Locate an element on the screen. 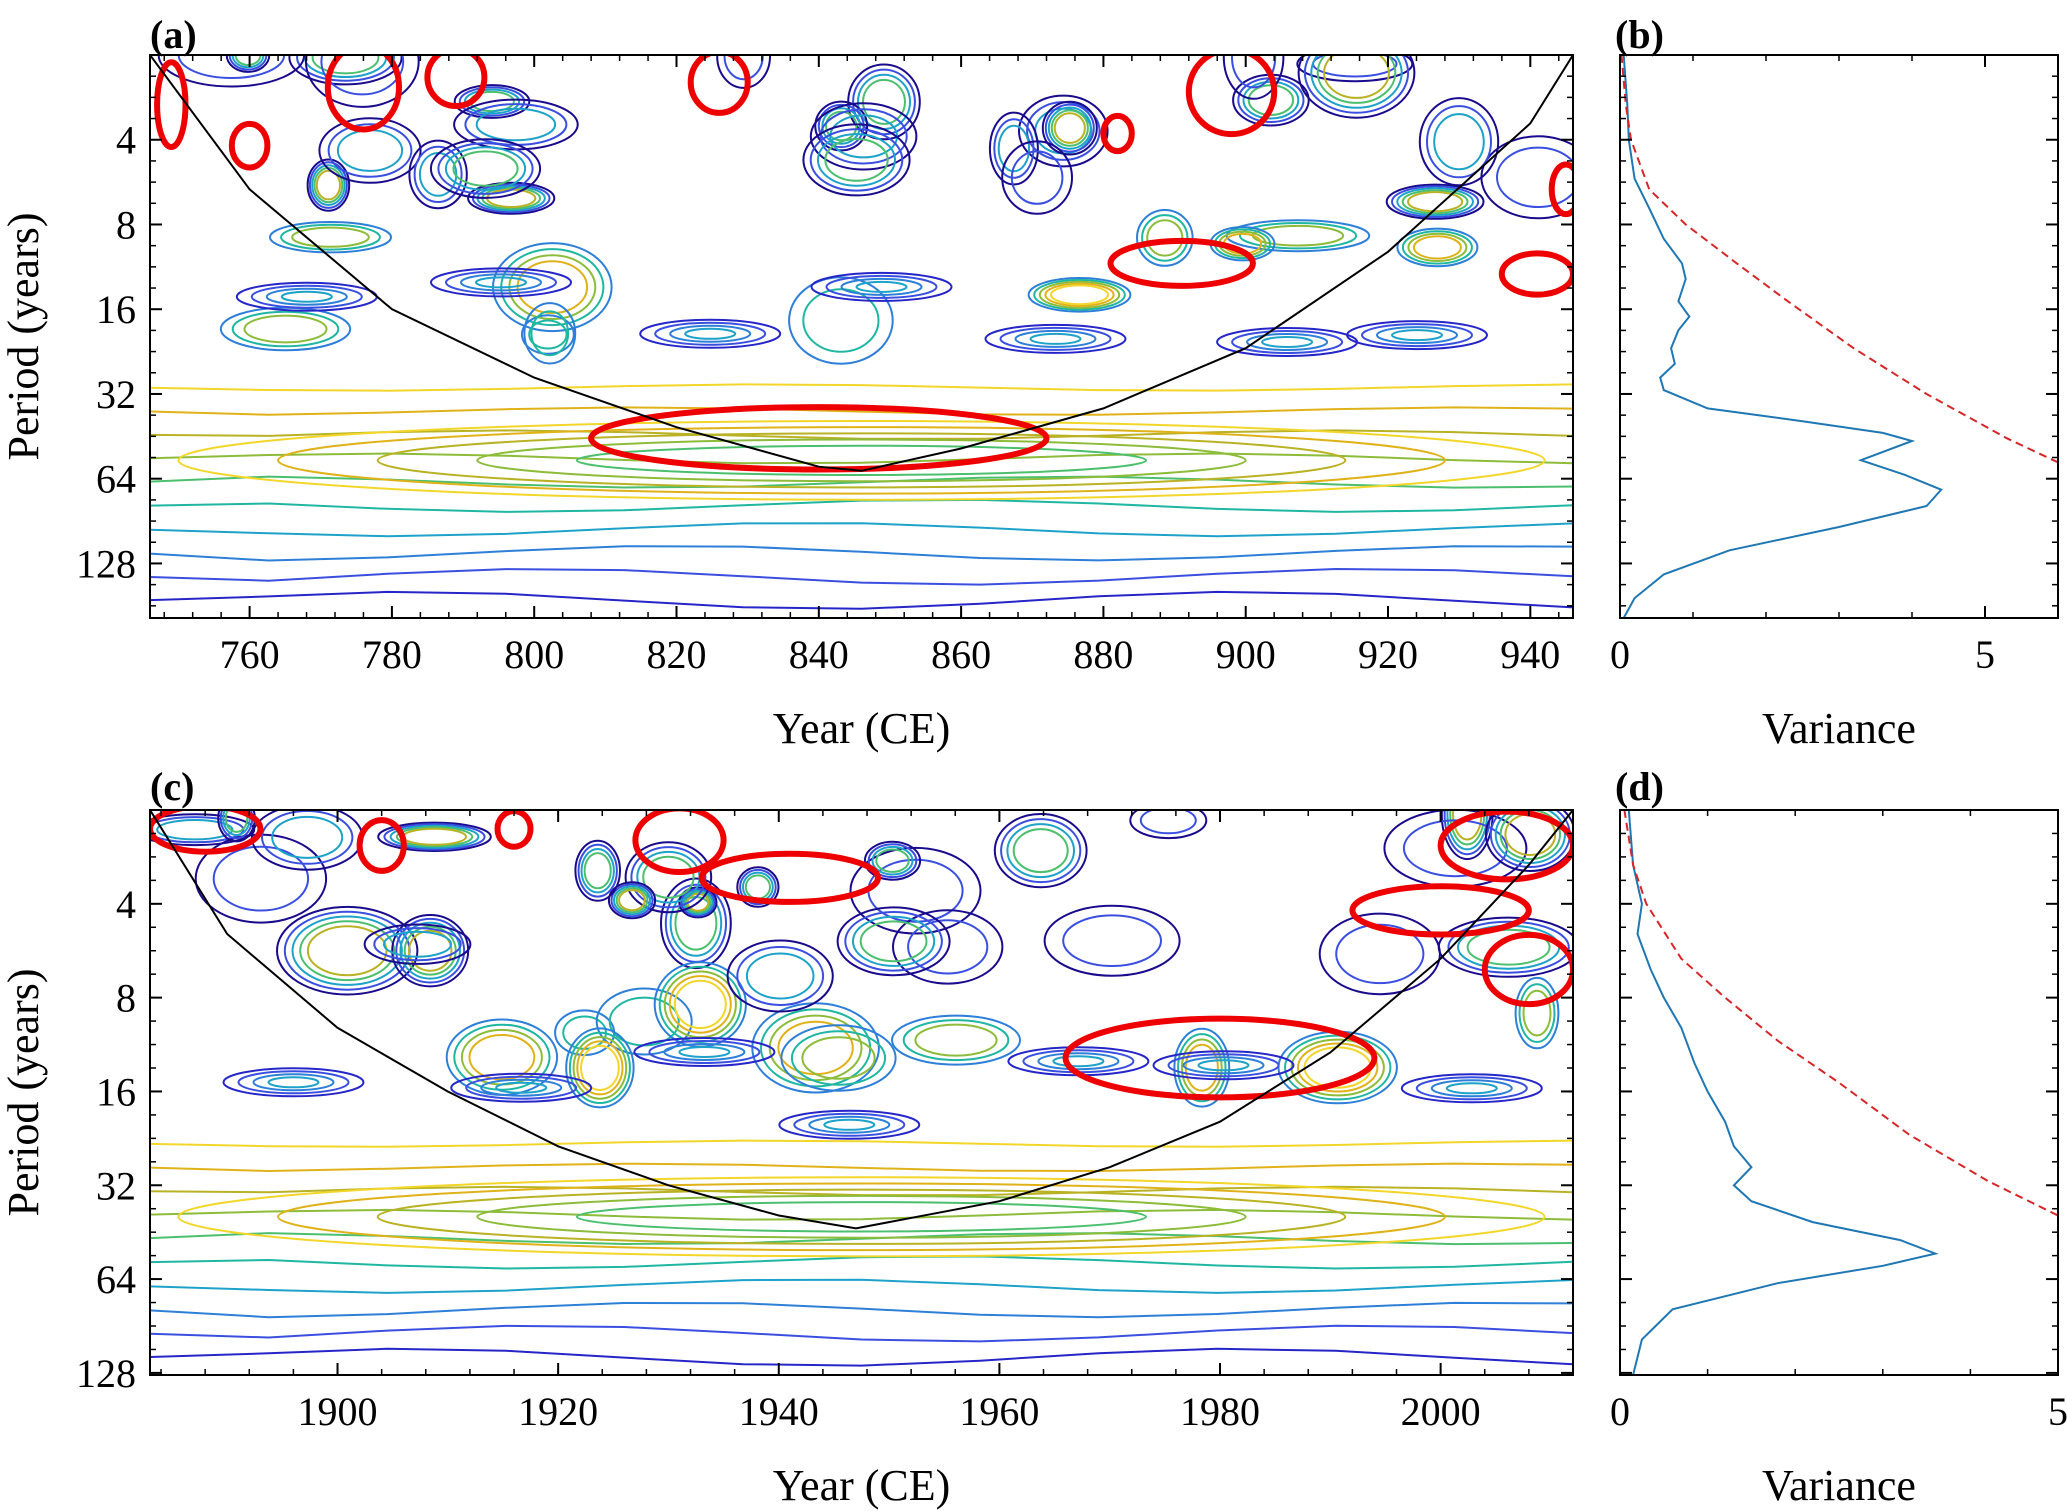  panel-label-c: (c) is located at coordinates (172, 786).